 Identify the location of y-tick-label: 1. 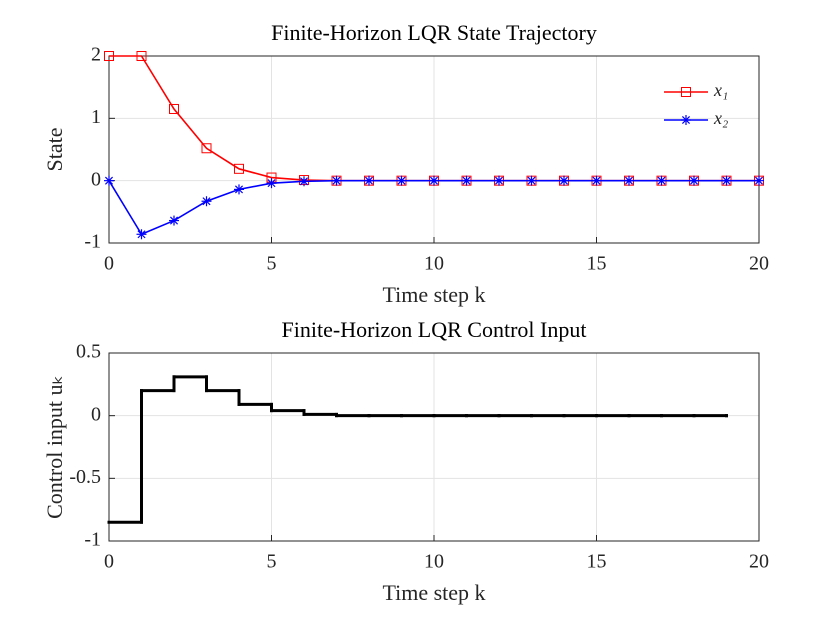
(96, 117).